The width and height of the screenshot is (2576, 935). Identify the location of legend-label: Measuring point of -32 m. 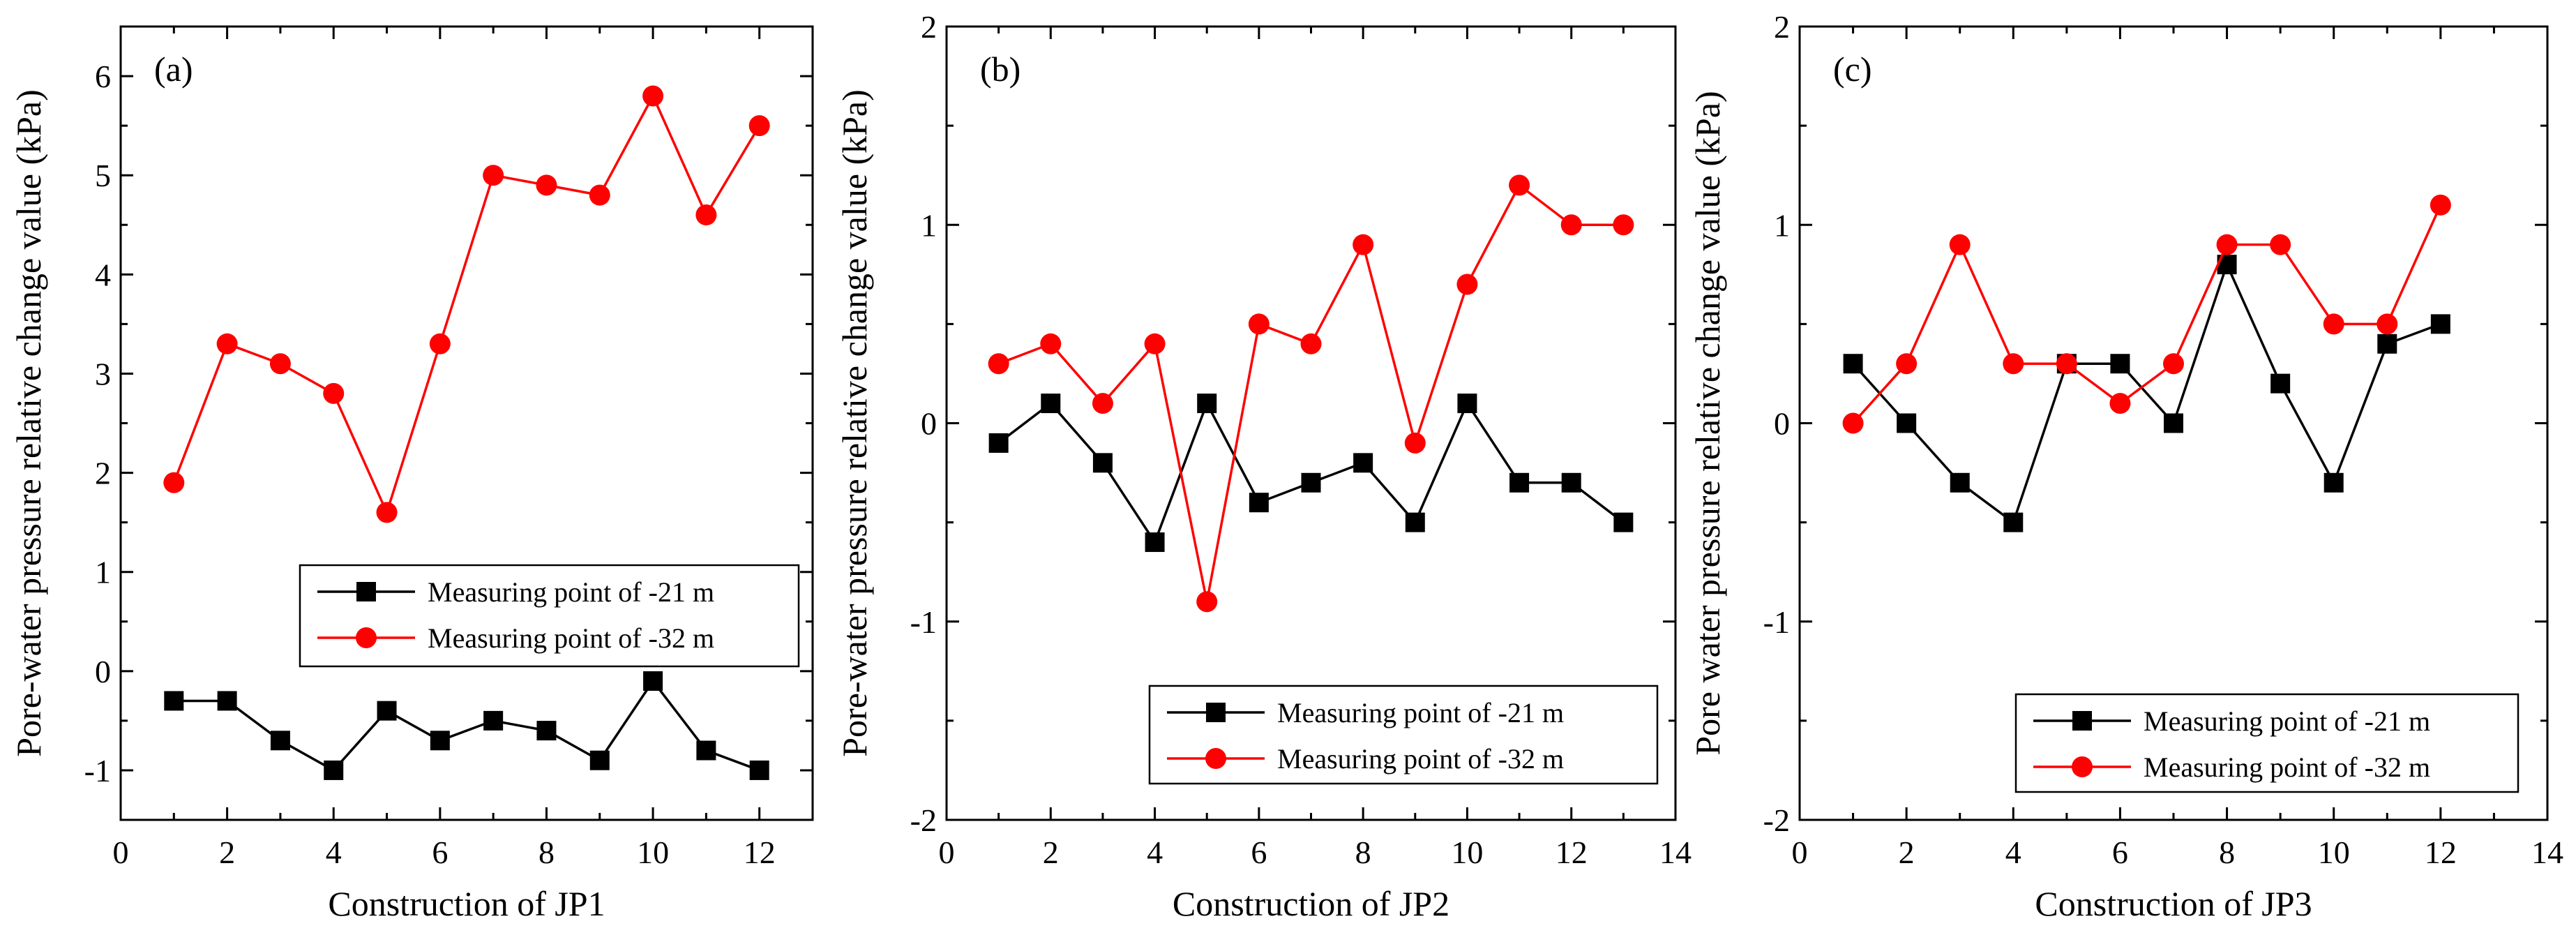
(1420, 759).